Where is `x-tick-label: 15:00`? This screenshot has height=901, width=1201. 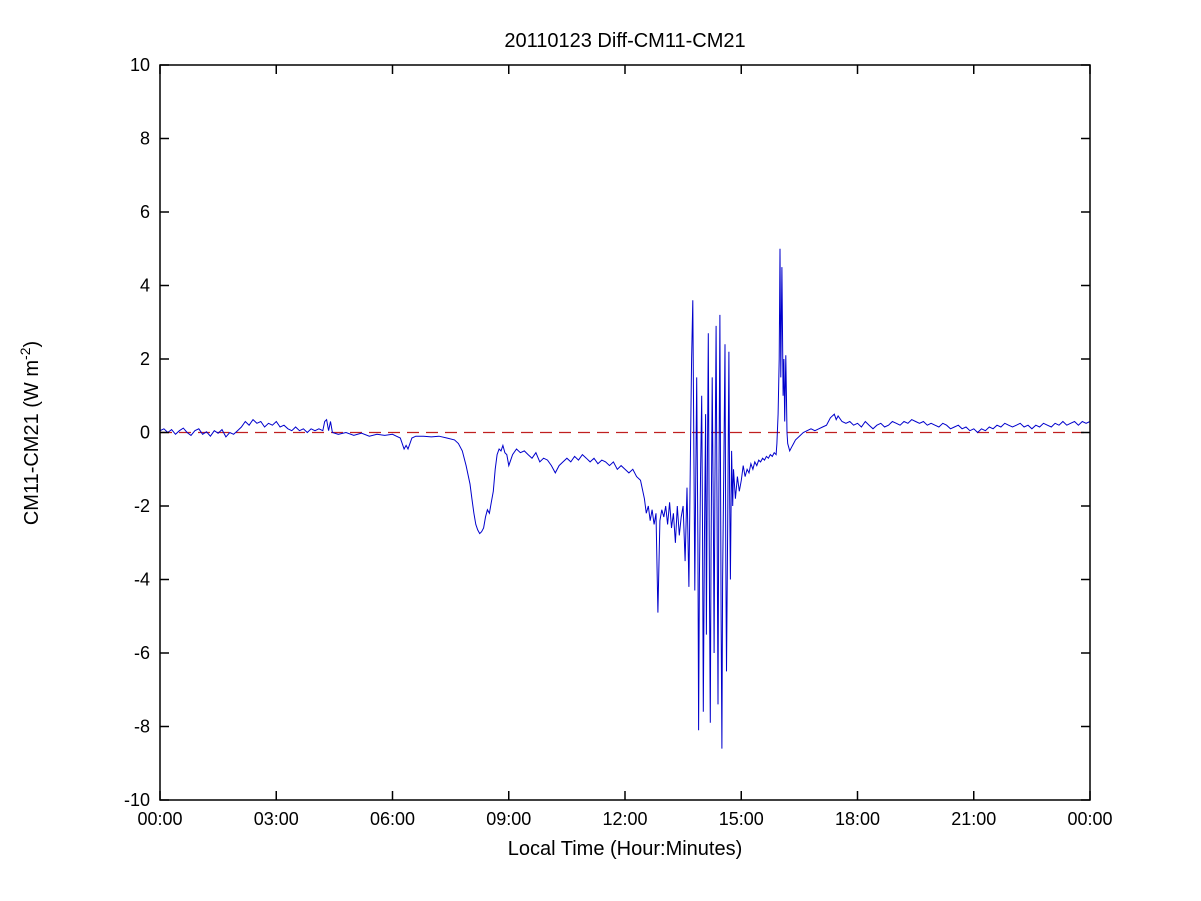
x-tick-label: 15:00 is located at coordinates (741, 819).